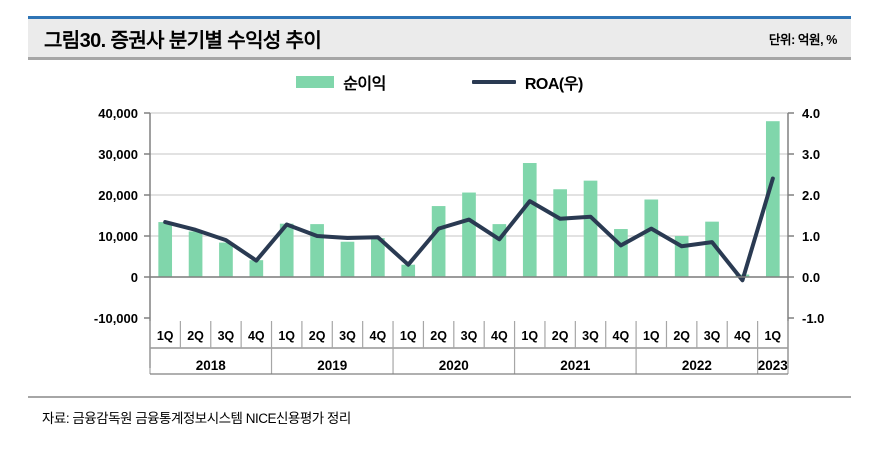  I want to click on y2-axis-tick-label: 0.0, so click(811, 277).